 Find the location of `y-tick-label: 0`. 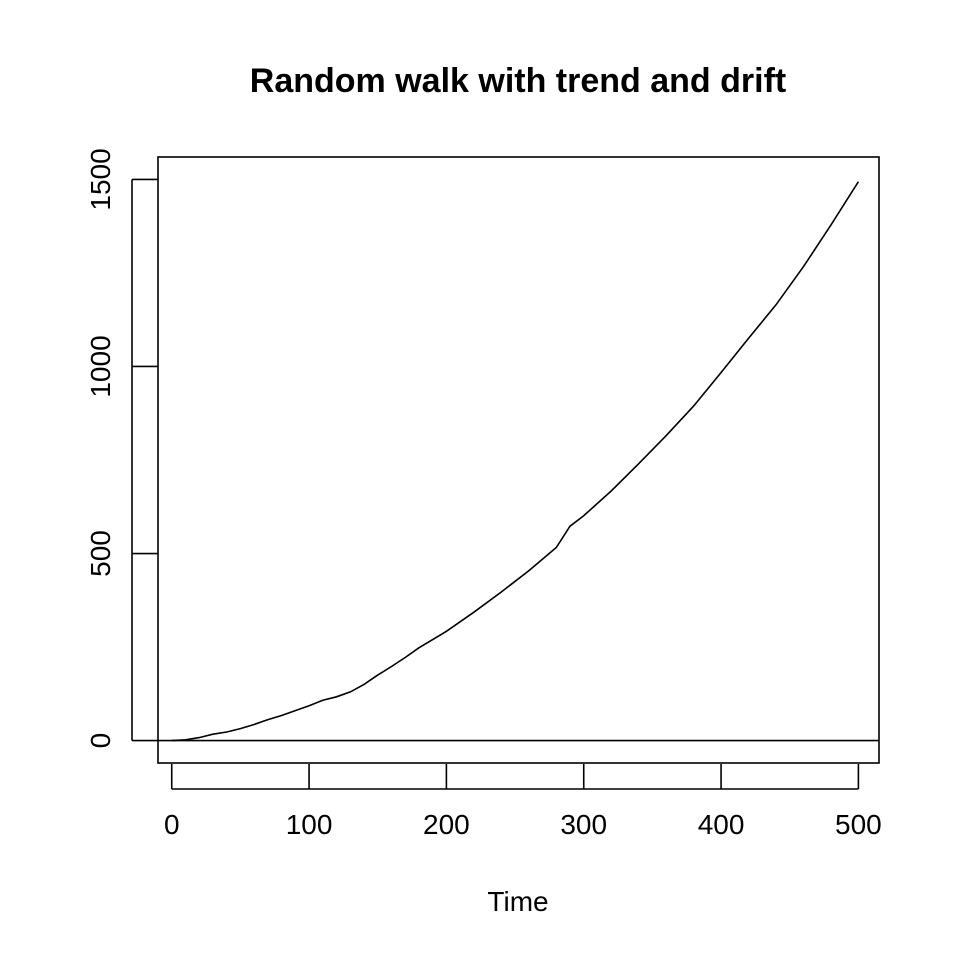

y-tick-label: 0 is located at coordinates (100, 741).